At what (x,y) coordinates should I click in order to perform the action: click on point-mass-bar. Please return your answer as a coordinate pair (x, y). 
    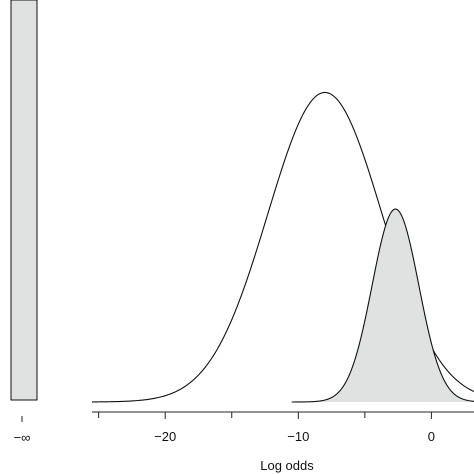
    Looking at the image, I should click on (24, 200).